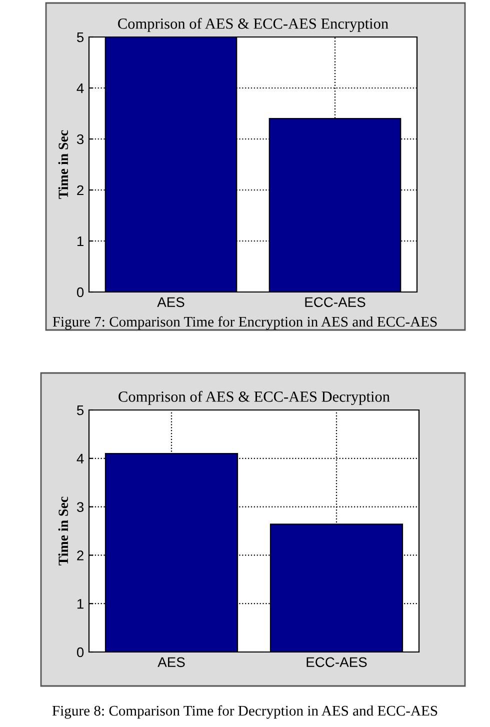  What do you see at coordinates (253, 25) in the screenshot?
I see `chart-title: Comprison of AES & ECC-AES Encryption` at bounding box center [253, 25].